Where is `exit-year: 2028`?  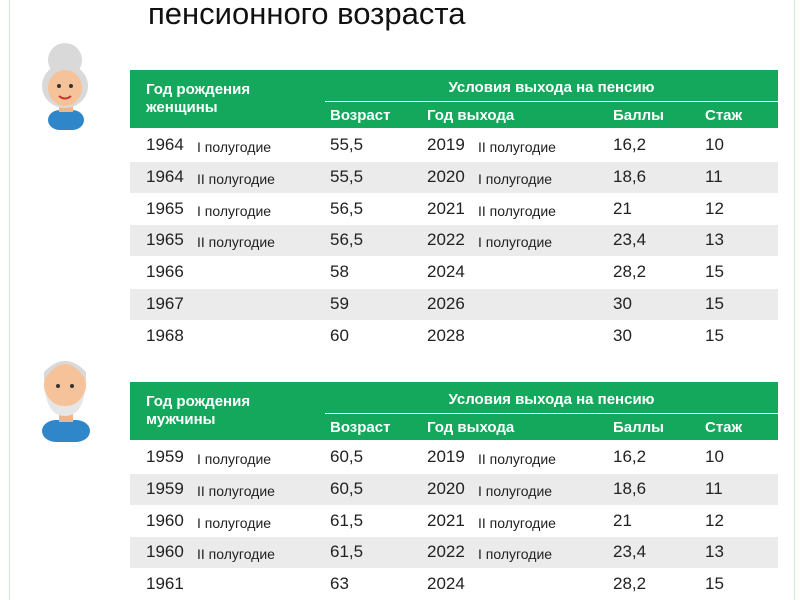 exit-year: 2028 is located at coordinates (446, 335).